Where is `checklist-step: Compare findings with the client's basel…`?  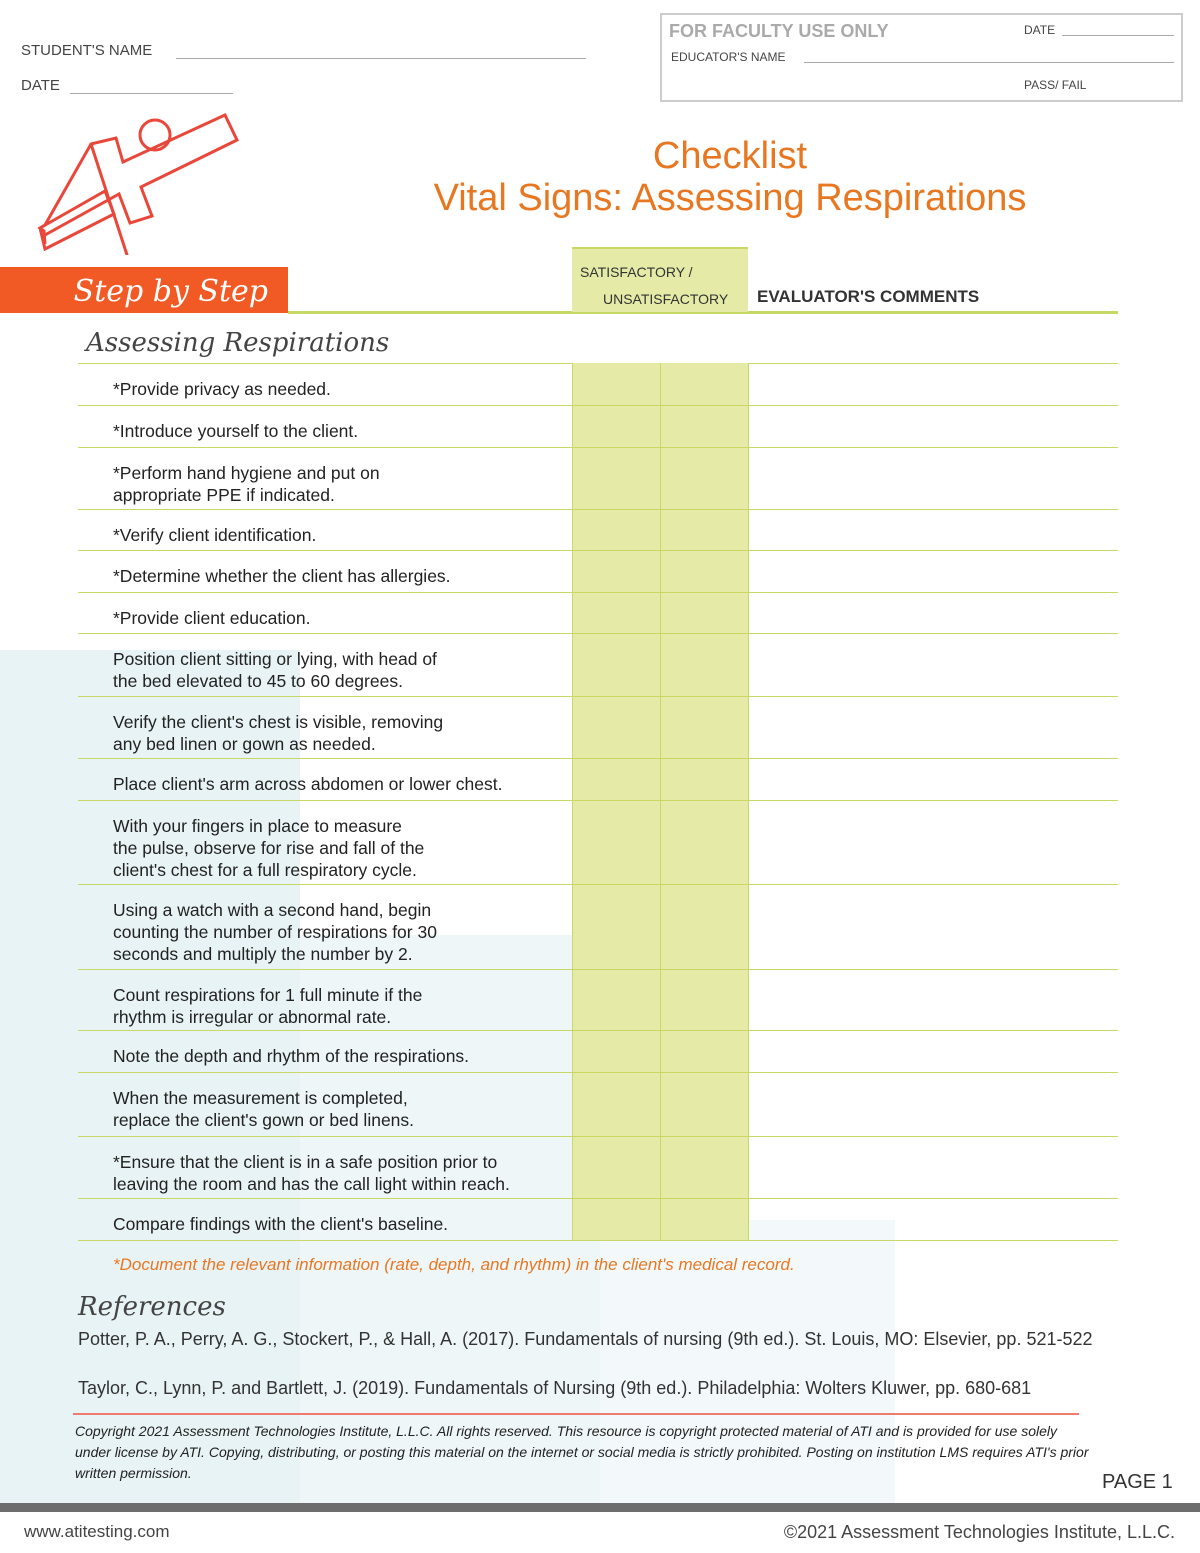 checklist-step: Compare findings with the client's basel… is located at coordinates (281, 1224).